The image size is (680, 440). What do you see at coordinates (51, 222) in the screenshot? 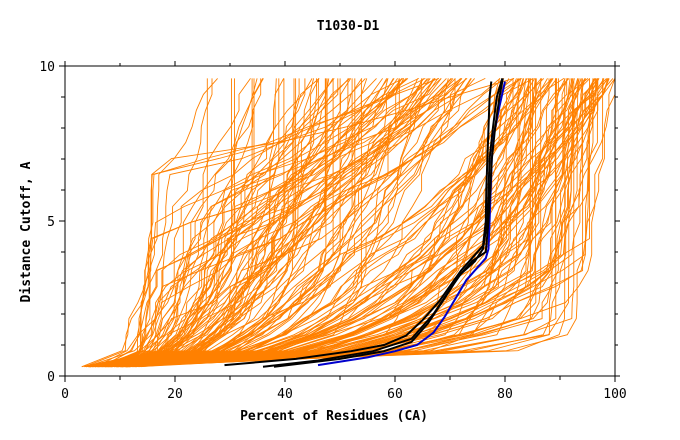
I see `y-tick-label: 5` at bounding box center [51, 222].